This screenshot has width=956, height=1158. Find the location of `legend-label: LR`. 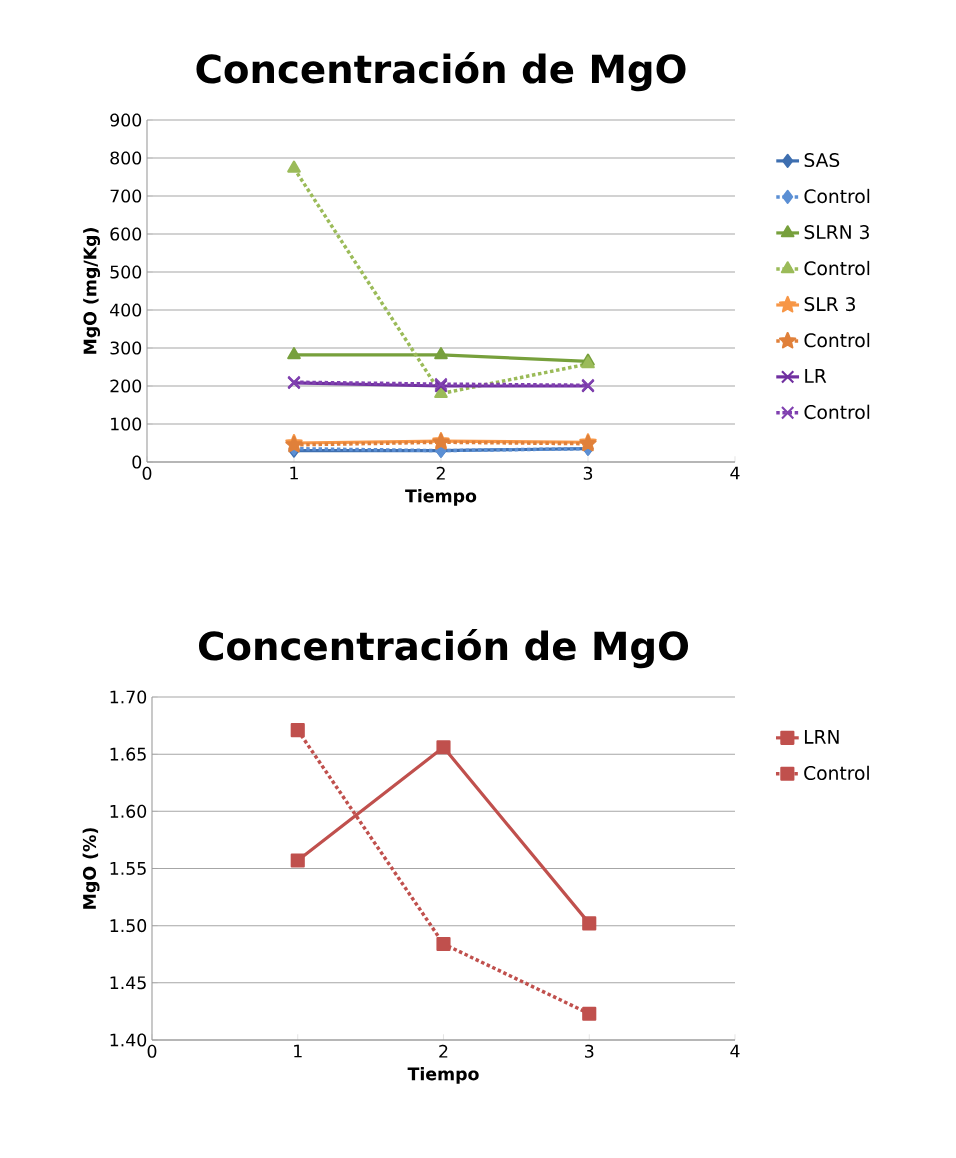

legend-label: LR is located at coordinates (816, 376).